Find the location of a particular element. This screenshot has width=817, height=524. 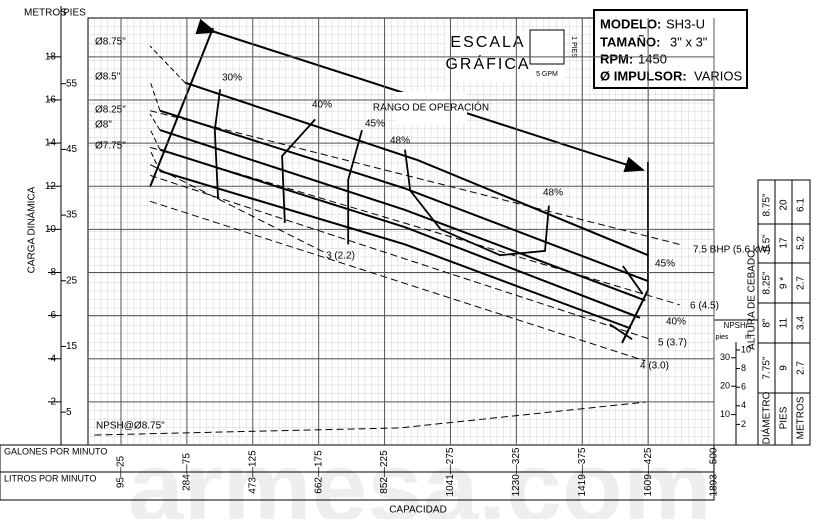

priming-cell: 11 is located at coordinates (784, 322).